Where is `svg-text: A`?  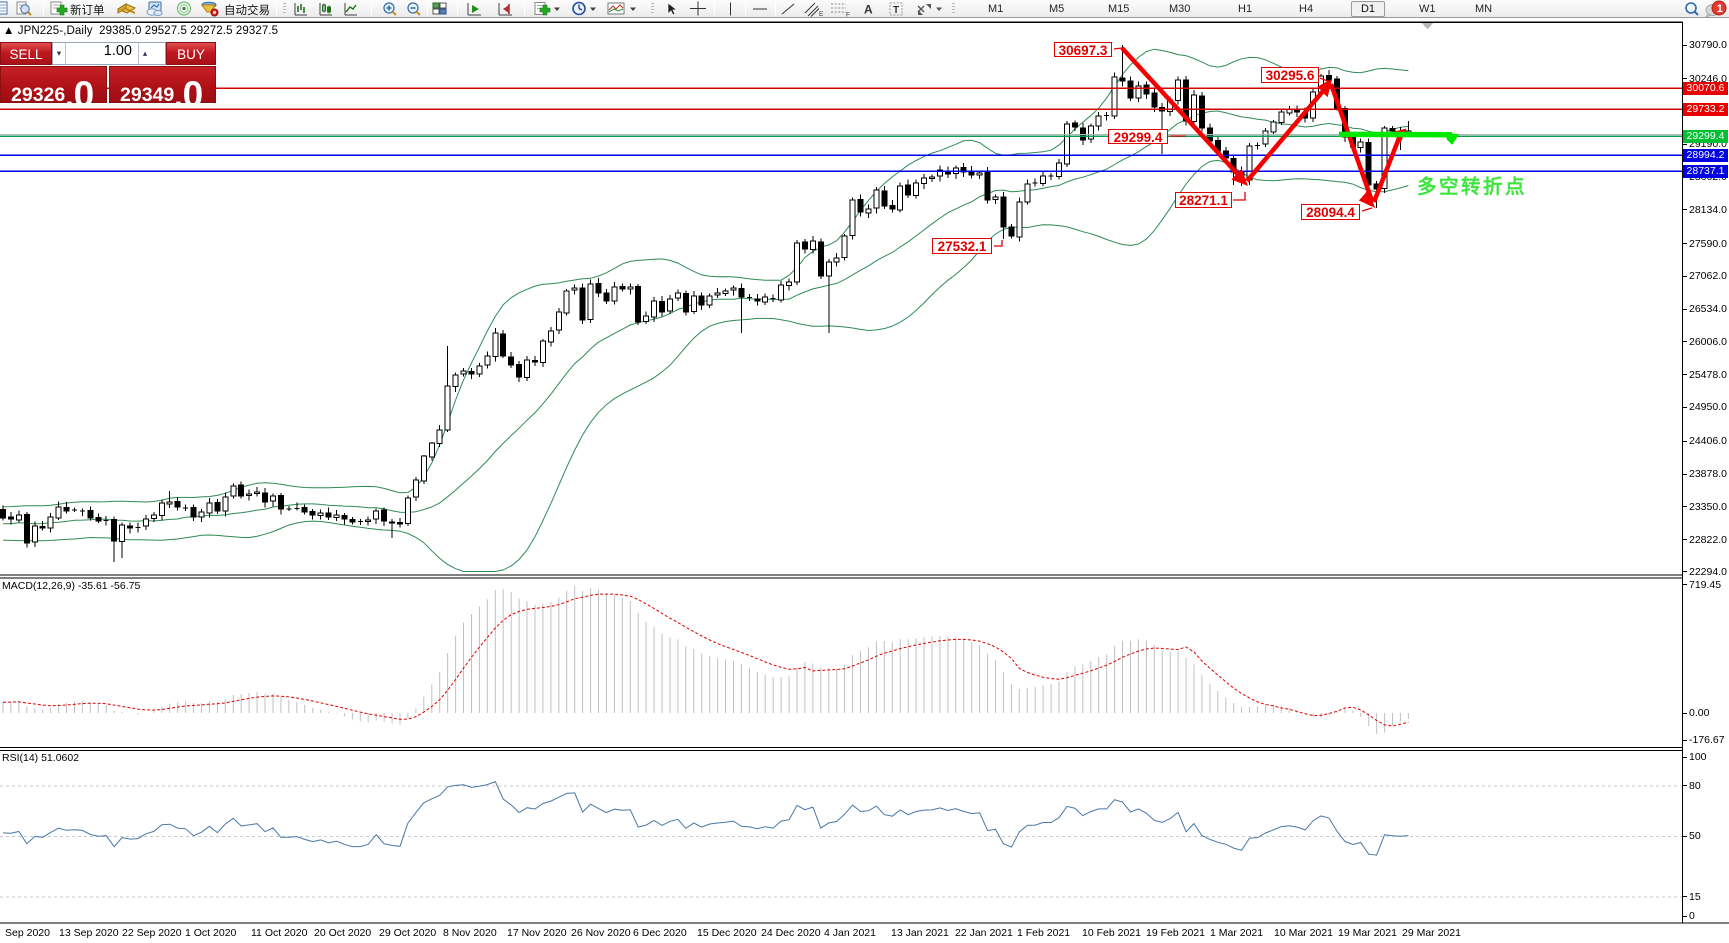
svg-text: A is located at coordinates (868, 10).